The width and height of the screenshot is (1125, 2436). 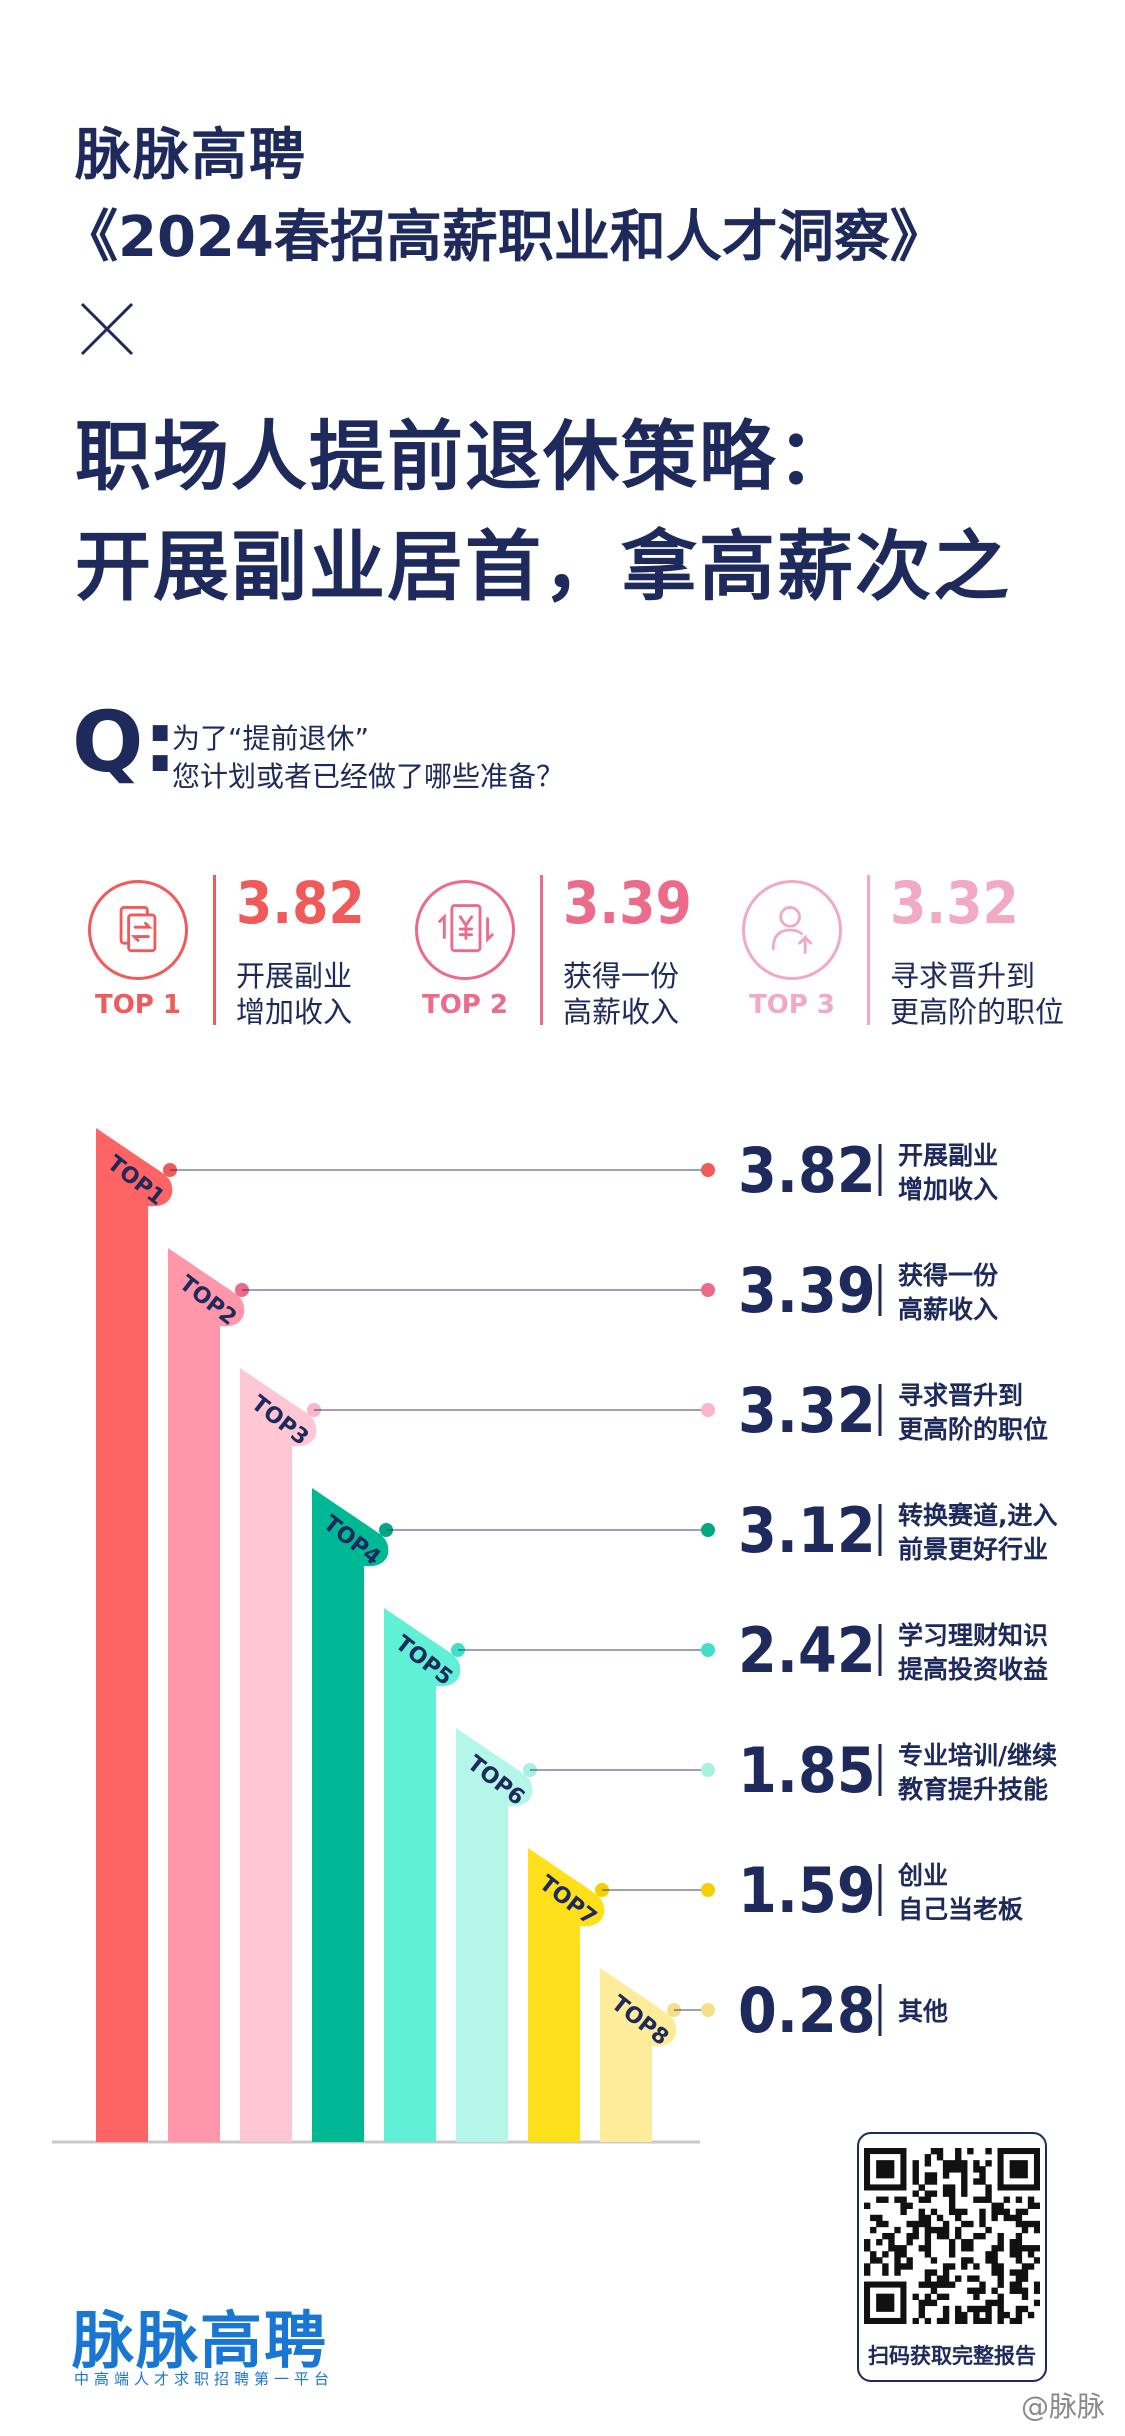 I want to click on top-label-line-1: 获得一份, so click(x=621, y=976).